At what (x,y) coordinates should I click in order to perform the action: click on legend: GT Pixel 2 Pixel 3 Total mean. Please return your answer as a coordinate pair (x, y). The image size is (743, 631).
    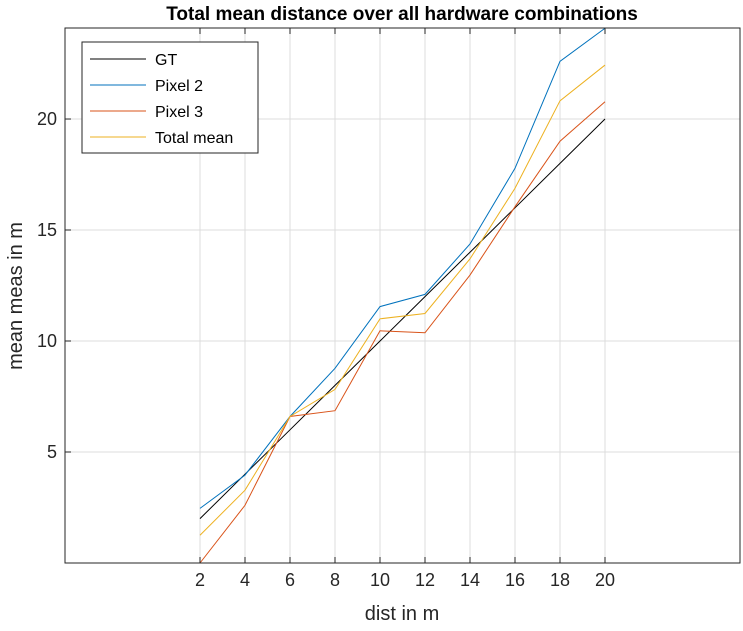
    Looking at the image, I should click on (170, 97).